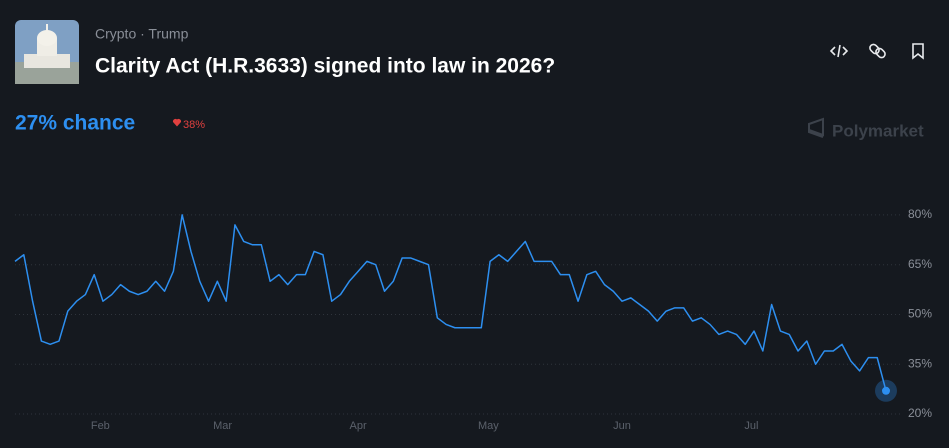 The image size is (949, 448). I want to click on x-tick-label: Jul, so click(751, 426).